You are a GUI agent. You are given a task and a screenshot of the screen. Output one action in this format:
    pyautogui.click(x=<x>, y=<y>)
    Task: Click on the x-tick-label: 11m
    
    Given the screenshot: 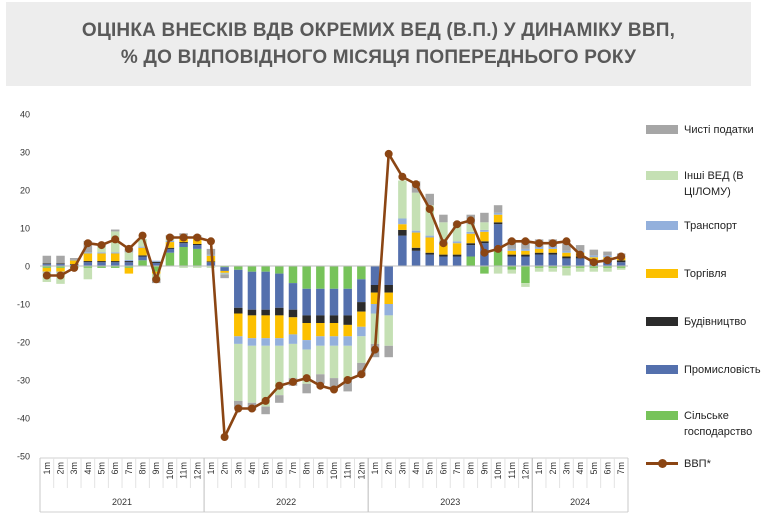 What is the action you would take?
    pyautogui.click(x=184, y=470)
    